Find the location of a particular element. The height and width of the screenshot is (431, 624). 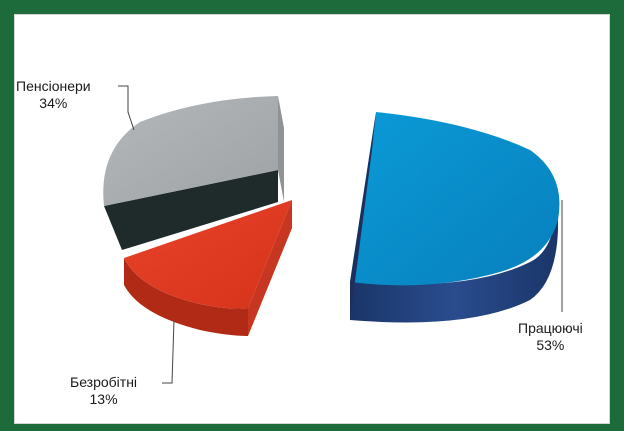

label-bezrobitni-name: Безробітні is located at coordinates (104, 382).